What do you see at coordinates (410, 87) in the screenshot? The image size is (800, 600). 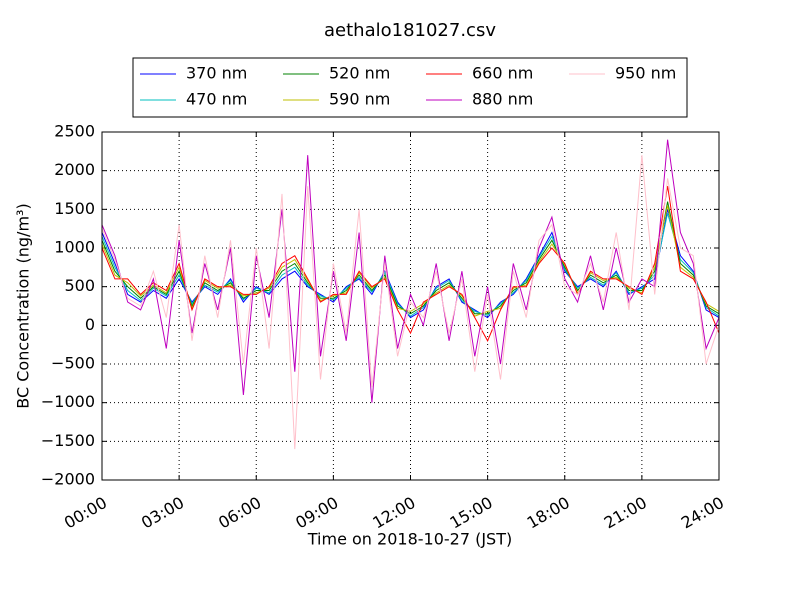 I see `legend-box` at bounding box center [410, 87].